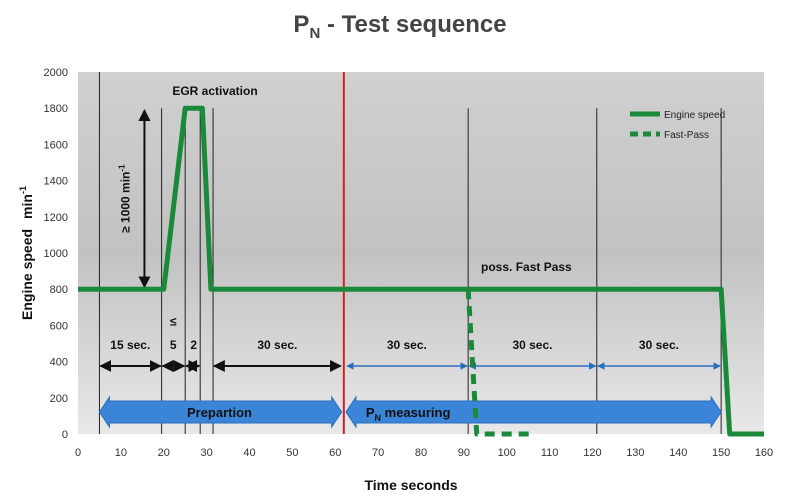 This screenshot has width=800, height=504. I want to click on band-label-measuring: PN measuring, so click(408, 414).